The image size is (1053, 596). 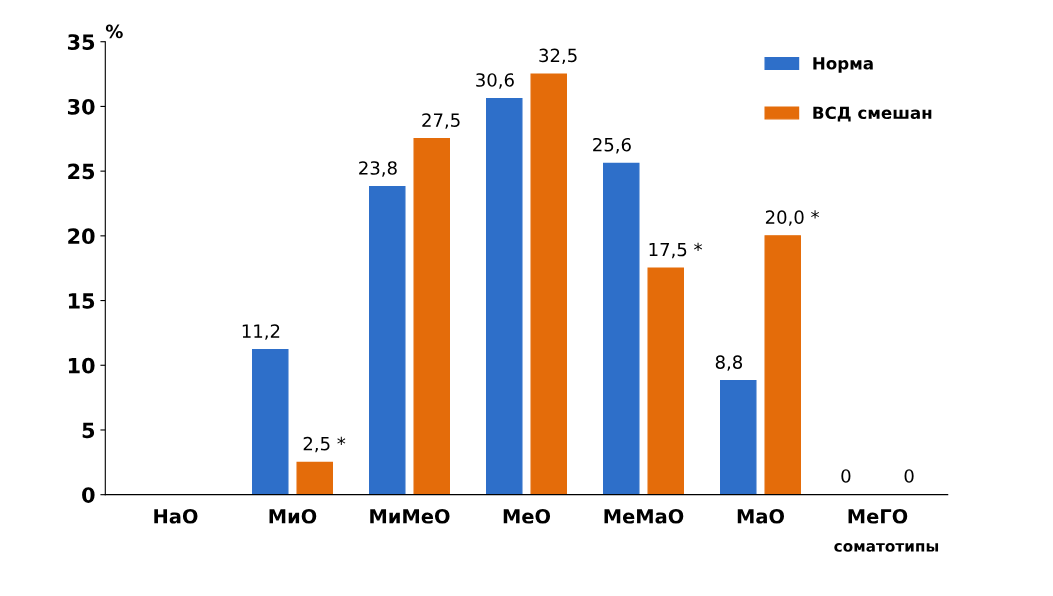 I want to click on data-label: 30,6, so click(x=495, y=81).